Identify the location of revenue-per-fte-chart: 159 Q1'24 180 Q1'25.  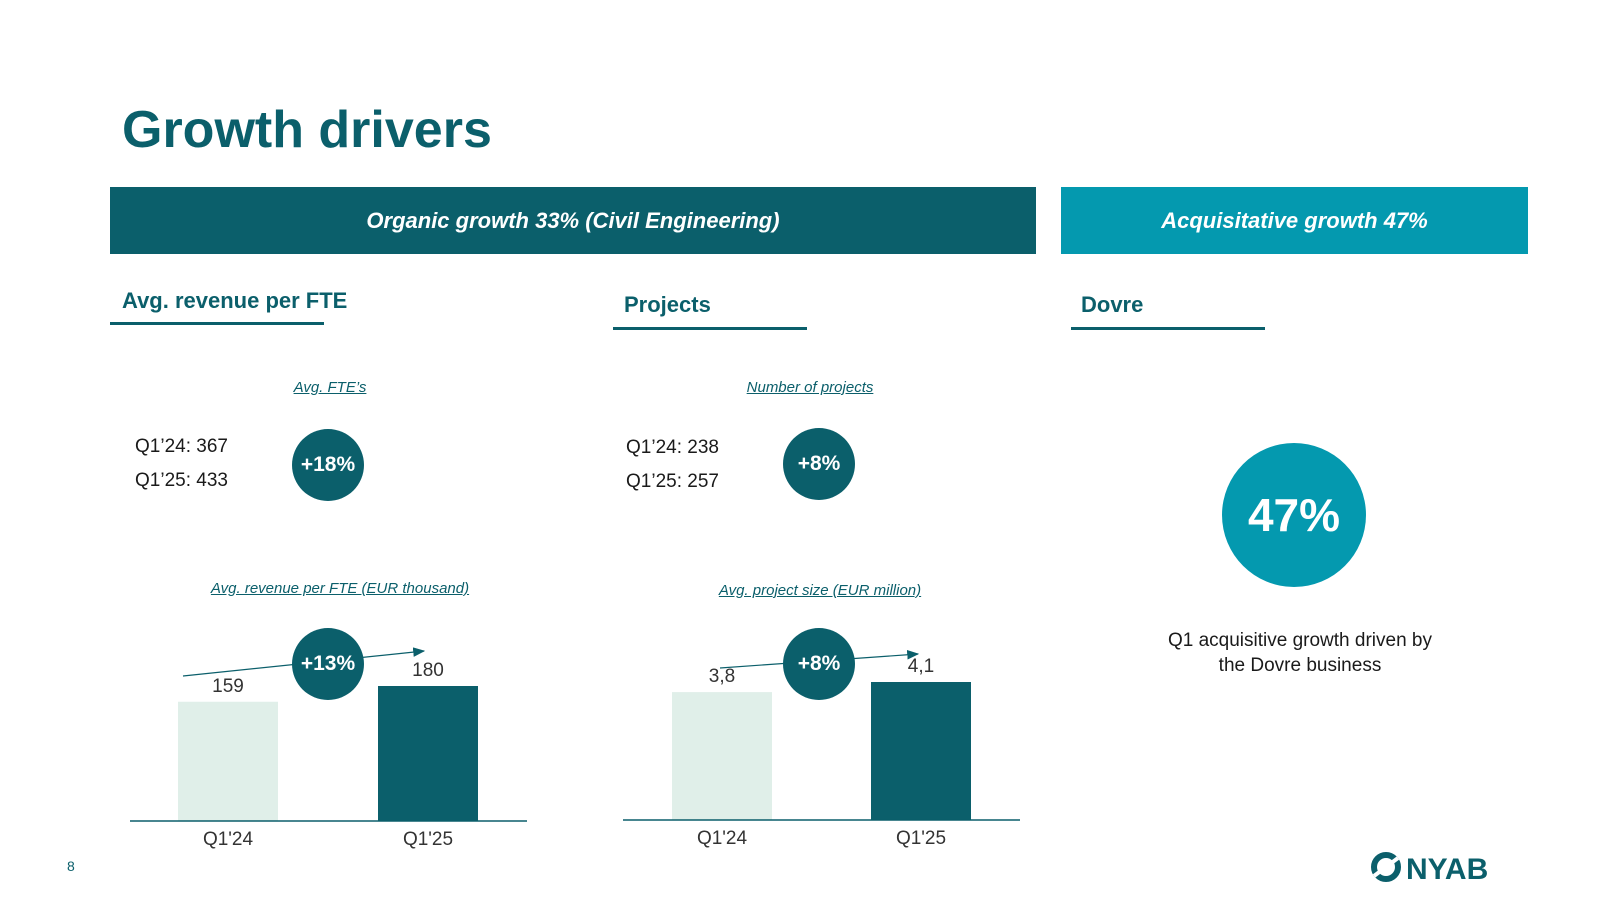
(328, 748).